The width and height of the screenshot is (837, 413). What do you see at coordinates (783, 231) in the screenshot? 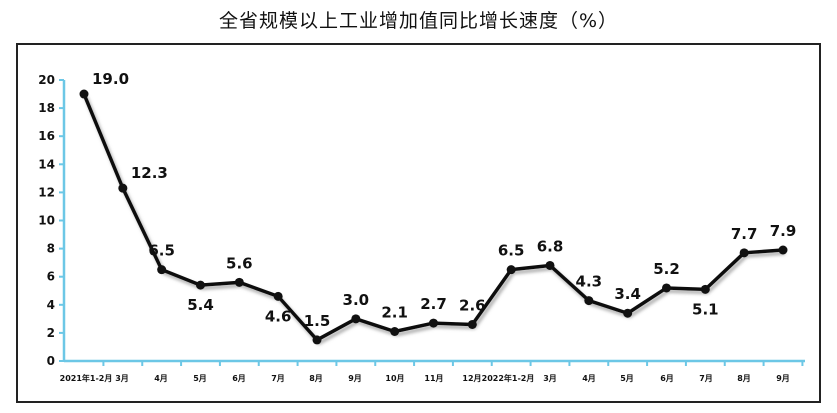
I see `data-label: 7.9` at bounding box center [783, 231].